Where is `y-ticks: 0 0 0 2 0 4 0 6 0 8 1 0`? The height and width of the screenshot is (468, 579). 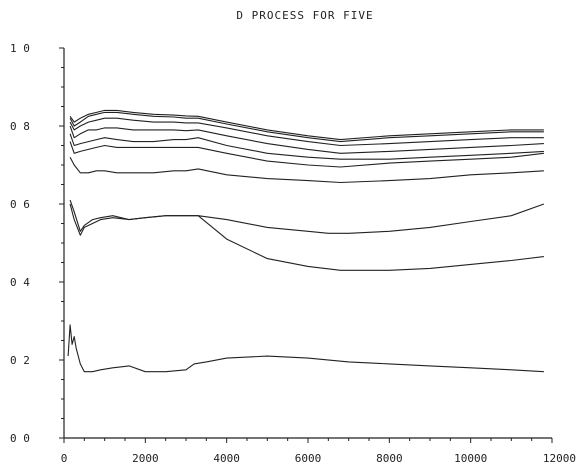 y-ticks: 0 0 0 2 0 4 0 6 0 8 1 0 is located at coordinates (37, 243).